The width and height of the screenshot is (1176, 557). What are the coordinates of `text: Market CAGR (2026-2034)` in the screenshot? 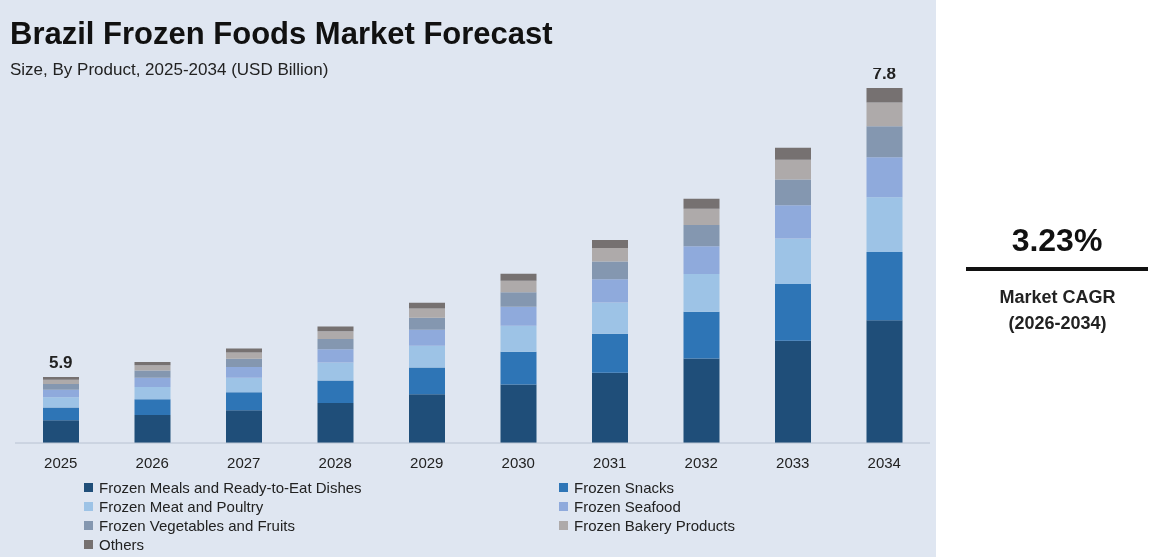 It's located at (1057, 310).